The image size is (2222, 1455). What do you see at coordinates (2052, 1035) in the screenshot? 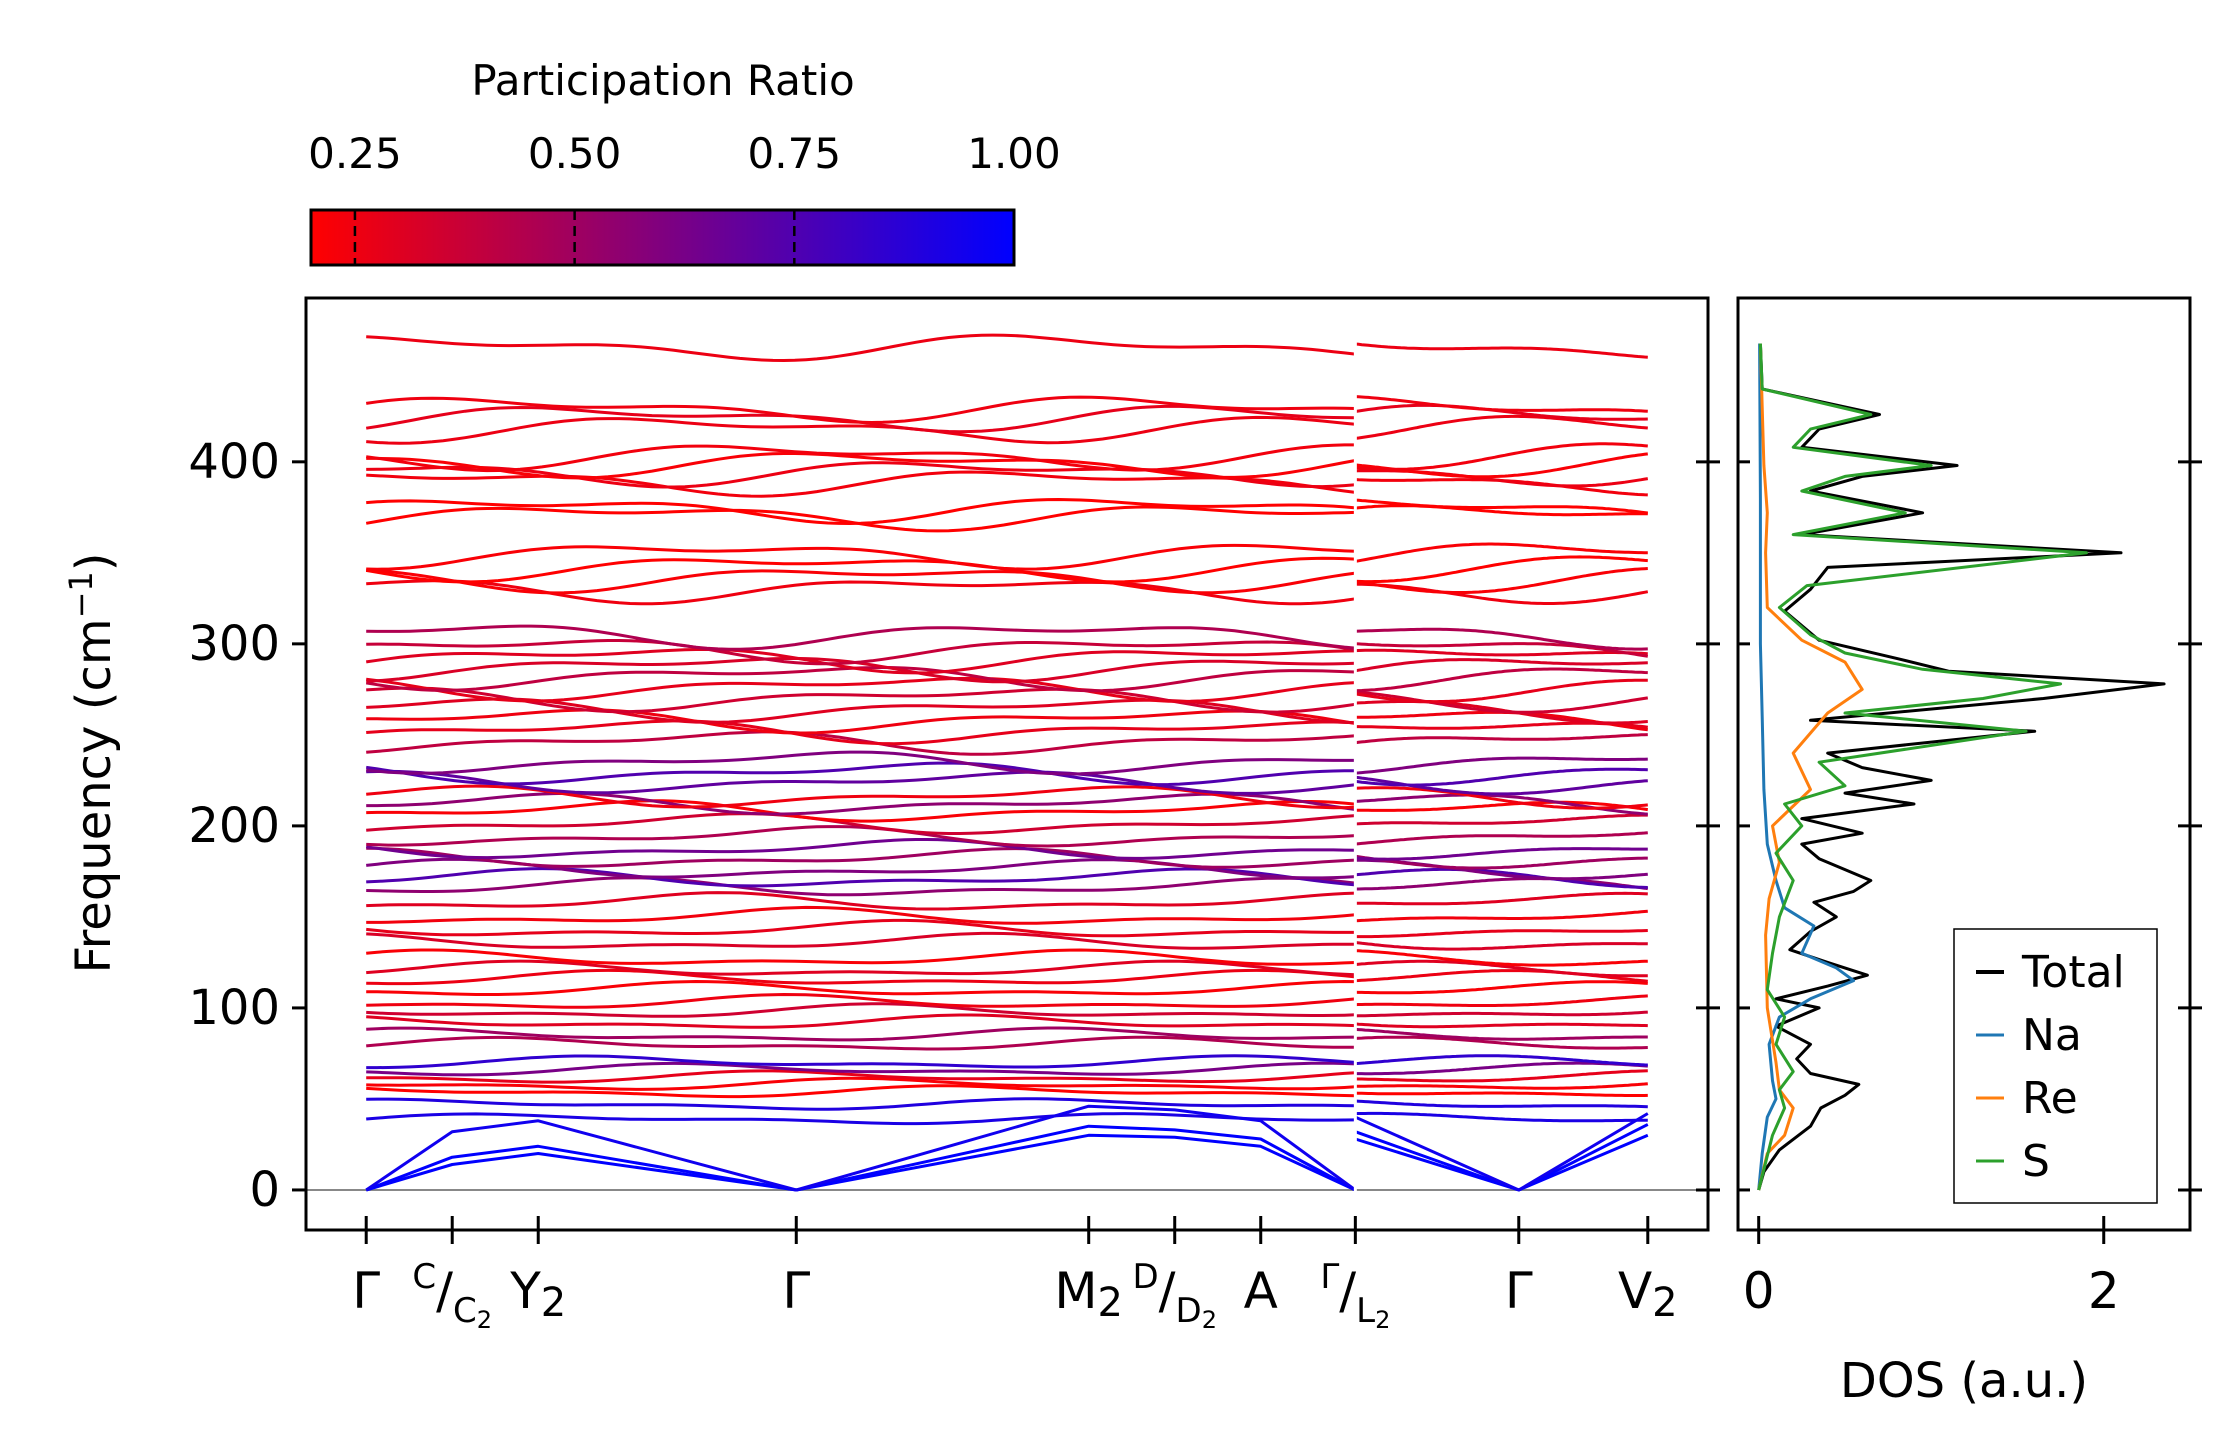
I see `legend-label: Na` at bounding box center [2052, 1035].